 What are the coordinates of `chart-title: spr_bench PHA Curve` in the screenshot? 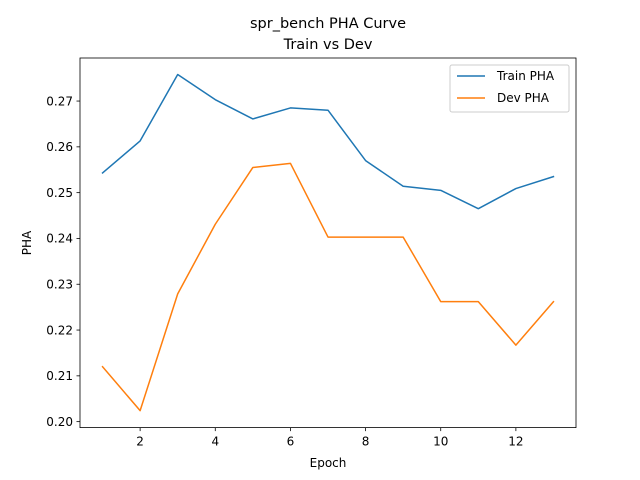 It's located at (328, 24).